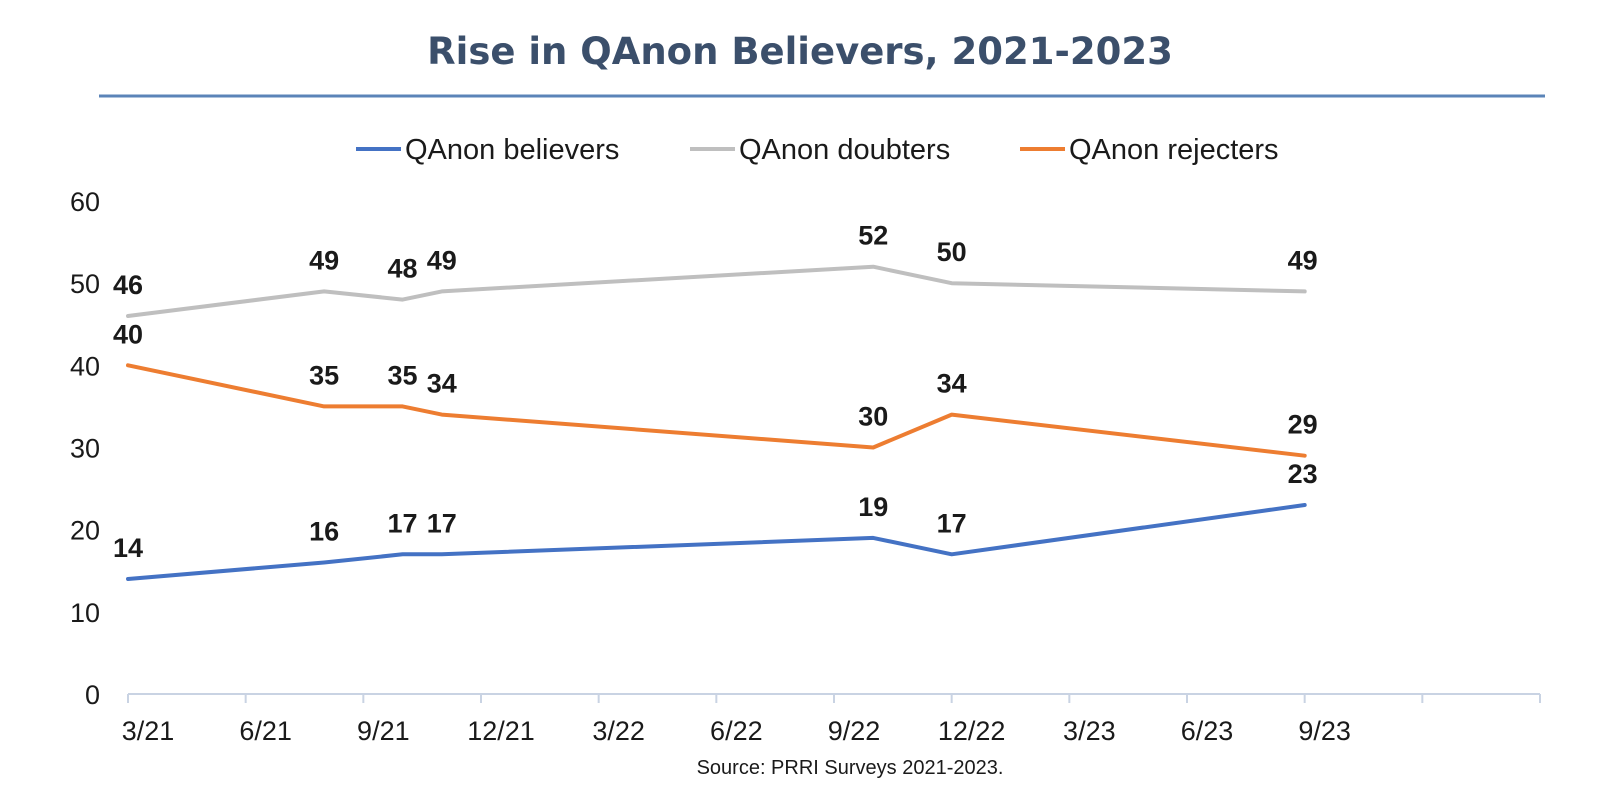 Image resolution: width=1600 pixels, height=812 pixels. Describe the element at coordinates (873, 236) in the screenshot. I see `data-label-qanon-doubters: 52` at that location.